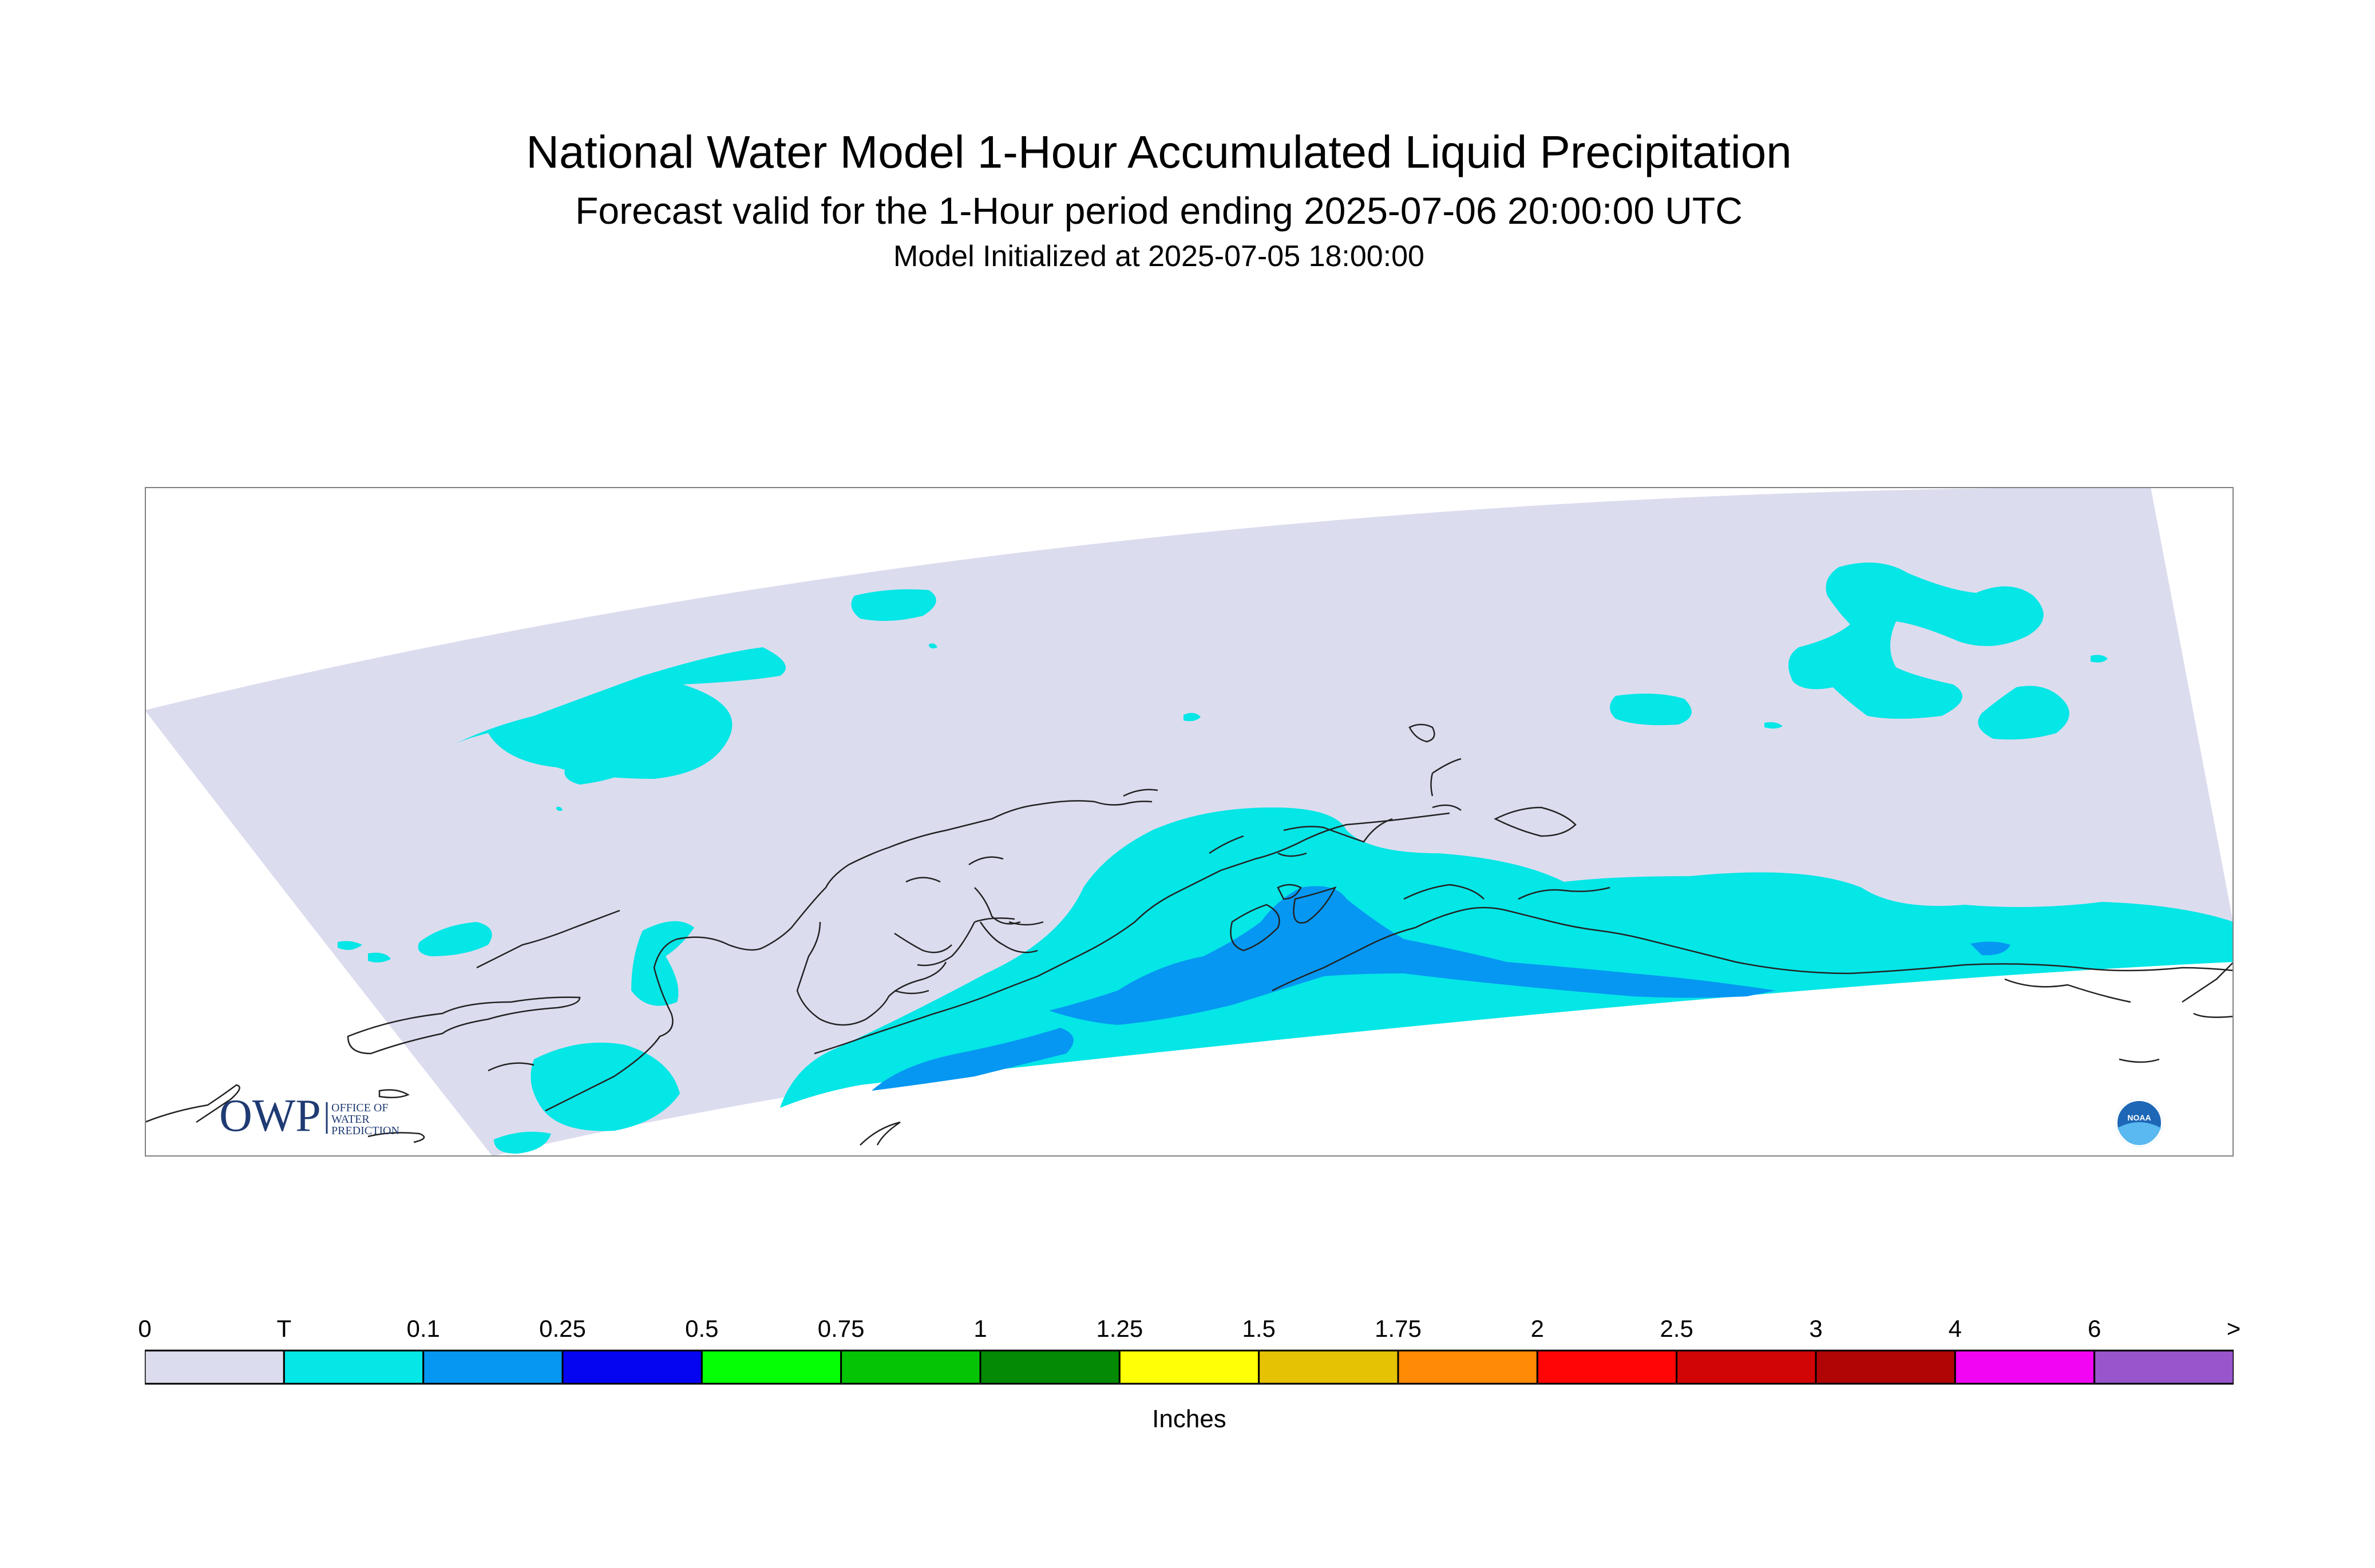 The image size is (2375, 1568). What do you see at coordinates (1189, 1419) in the screenshot?
I see `colorbar-unit-label: Inches` at bounding box center [1189, 1419].